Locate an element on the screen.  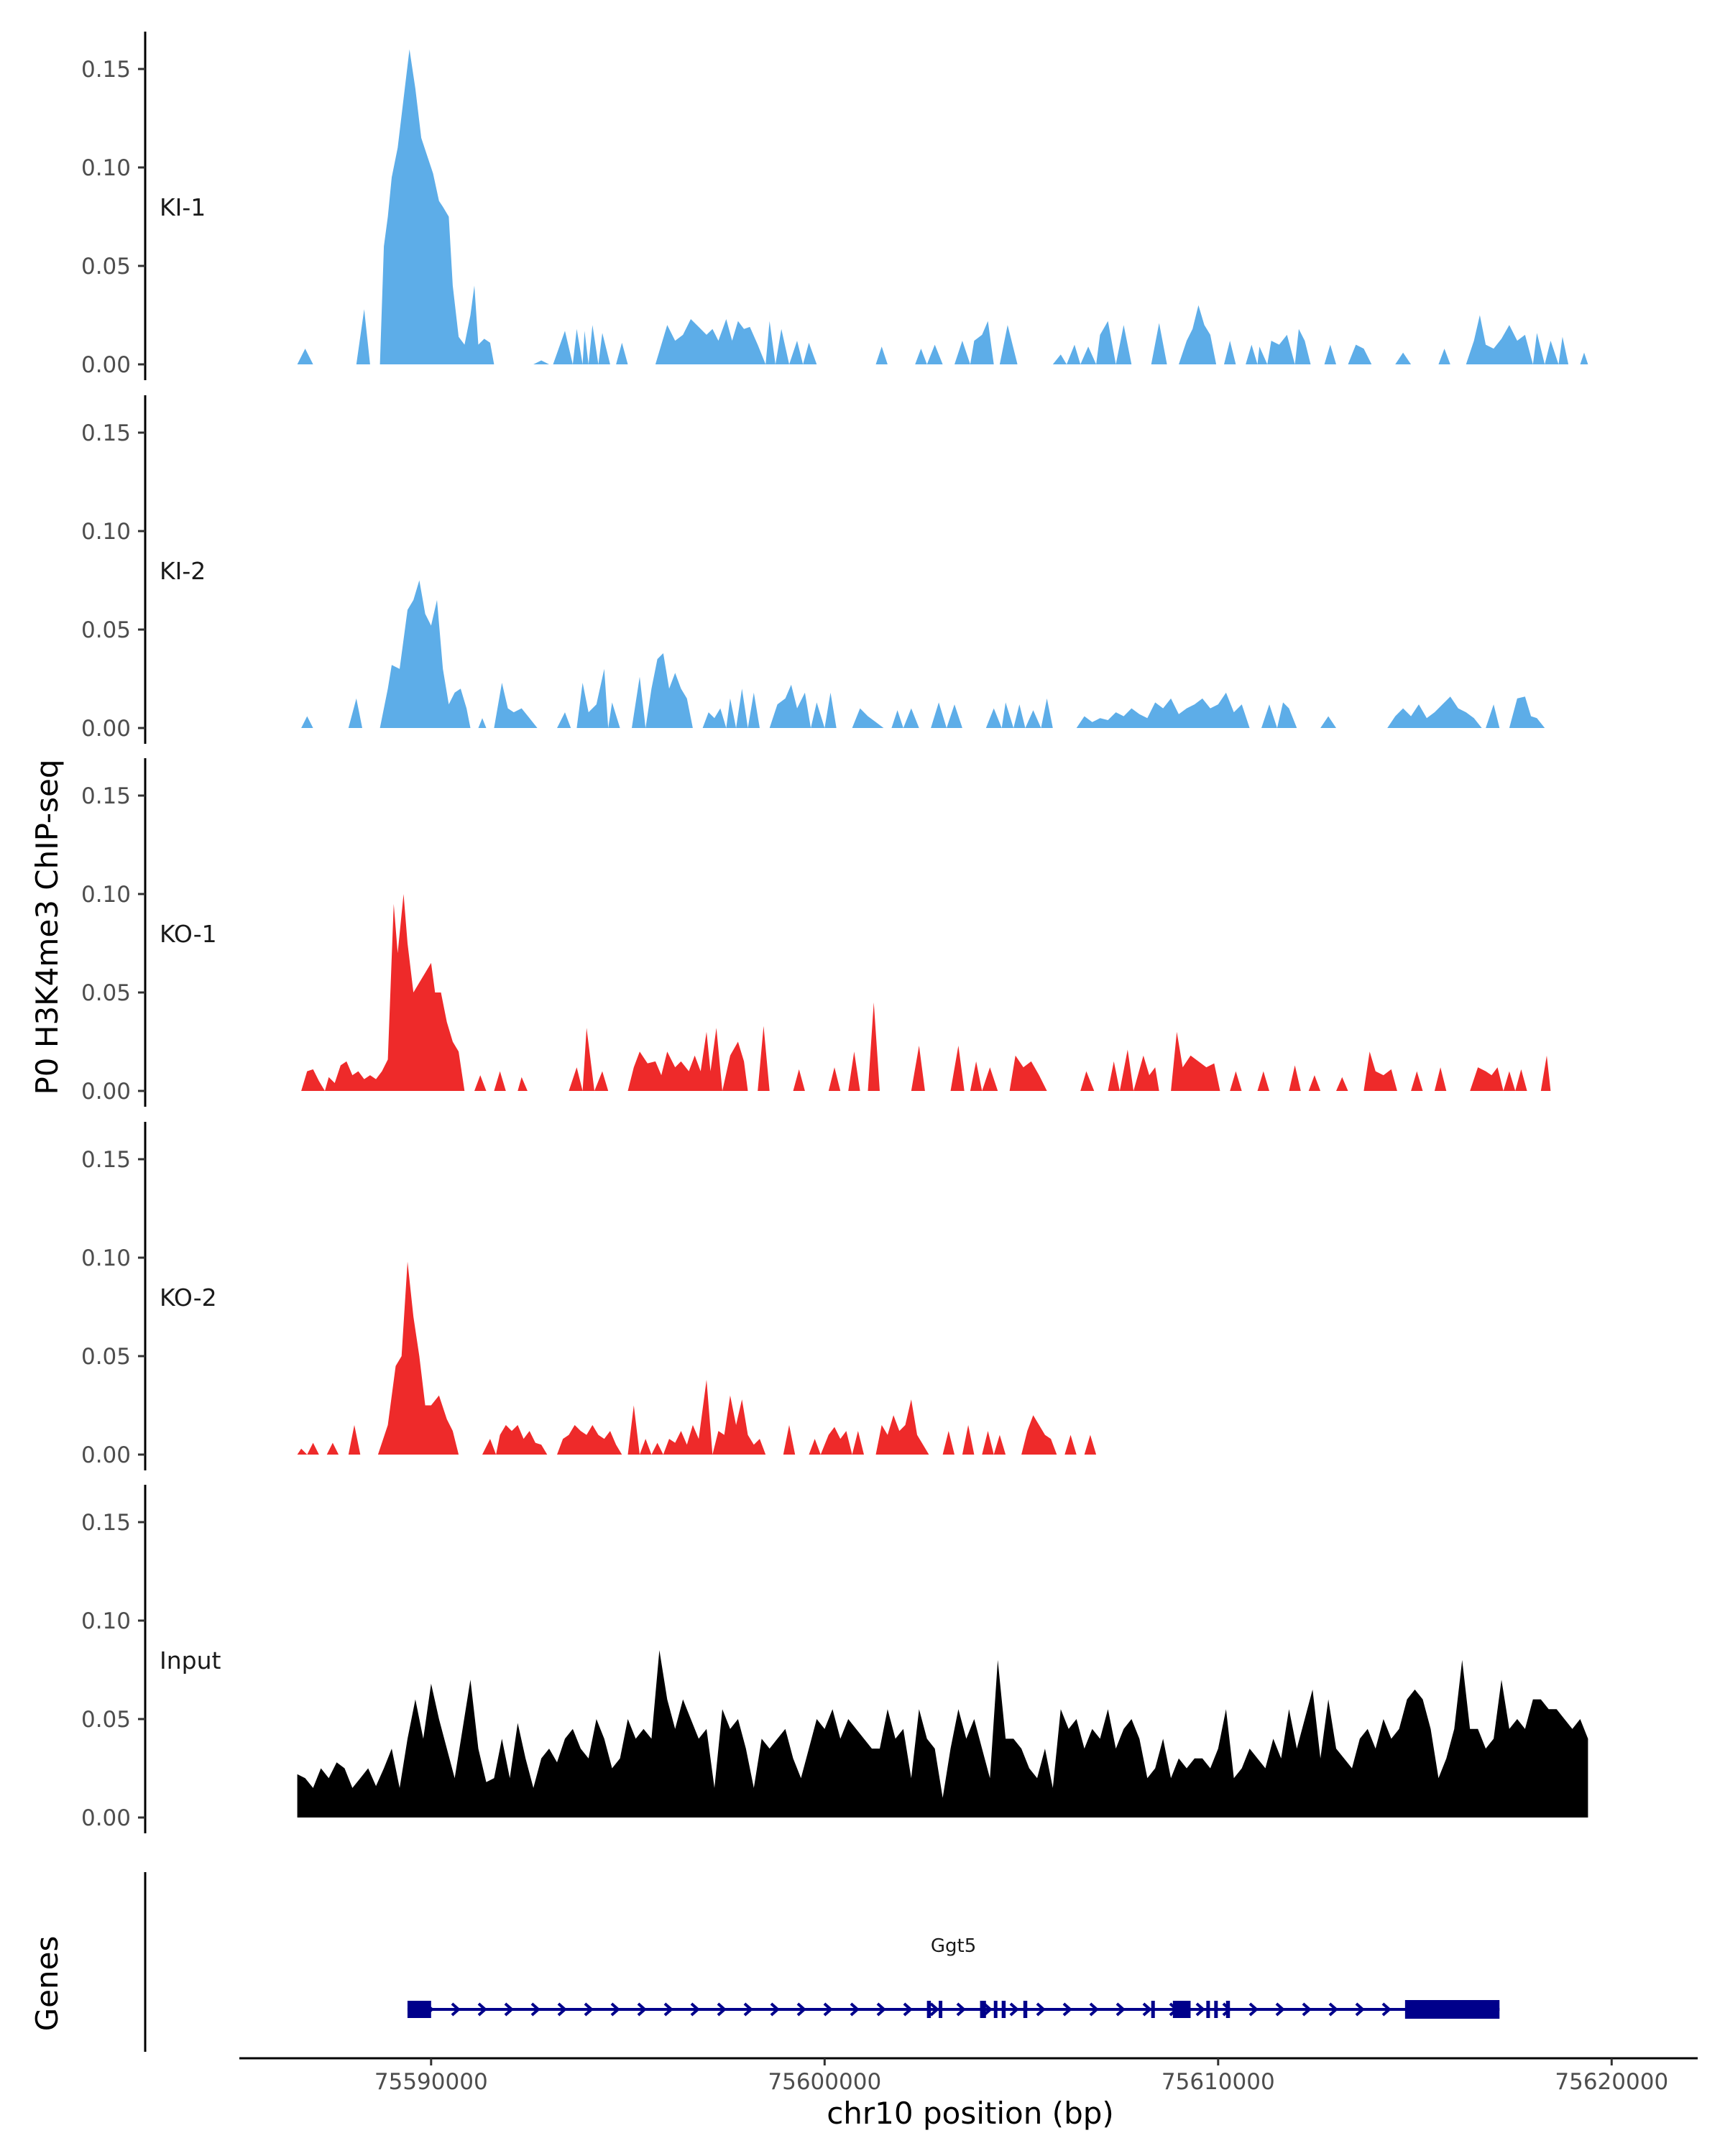
track-ki-1: 0.00 0.05 0.10 0.15 KI-1 is located at coordinates (834, 206).